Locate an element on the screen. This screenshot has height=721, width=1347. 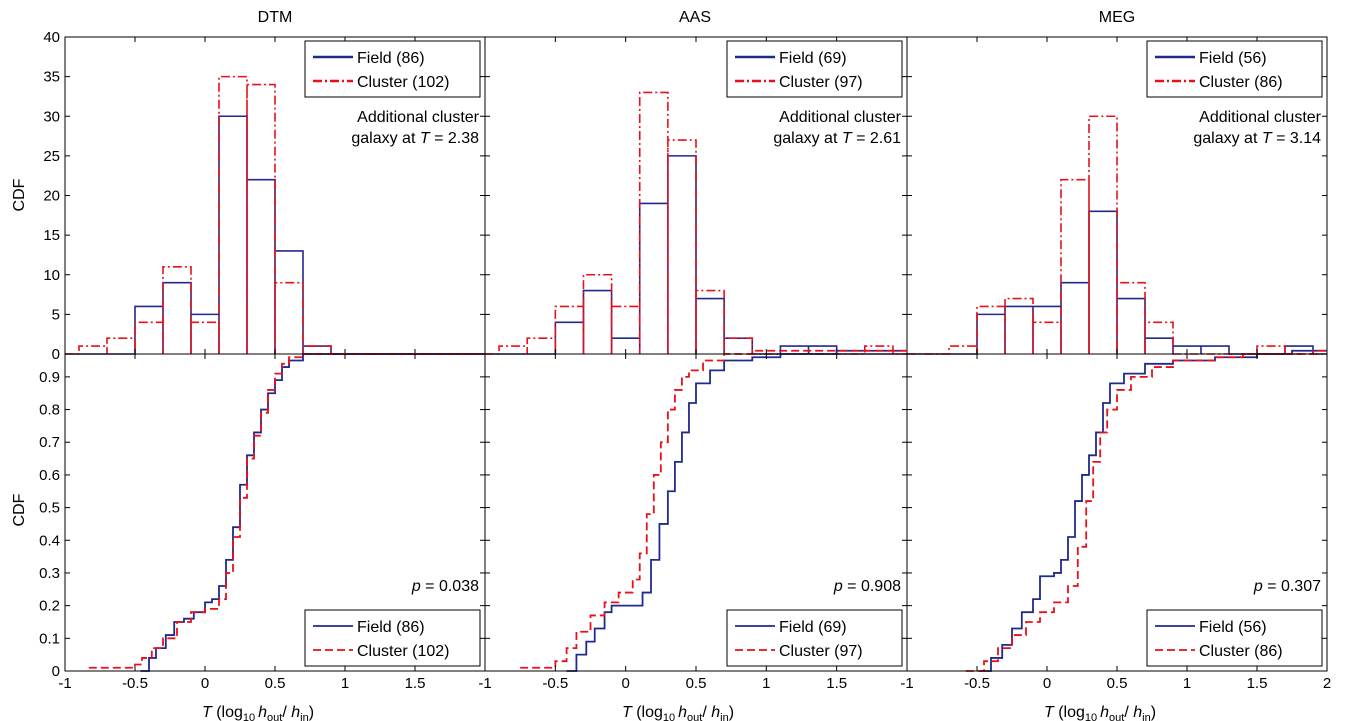
y-tick-label: 0.6 is located at coordinates (49, 475).